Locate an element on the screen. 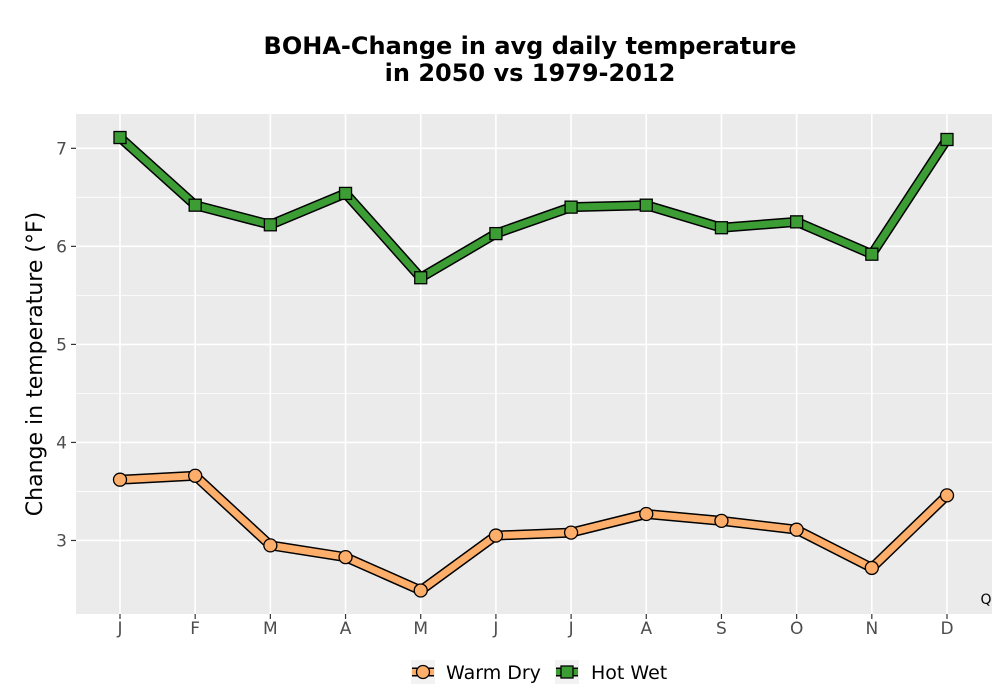 The width and height of the screenshot is (1000, 700). y-tick-label: 3 is located at coordinates (61, 541).